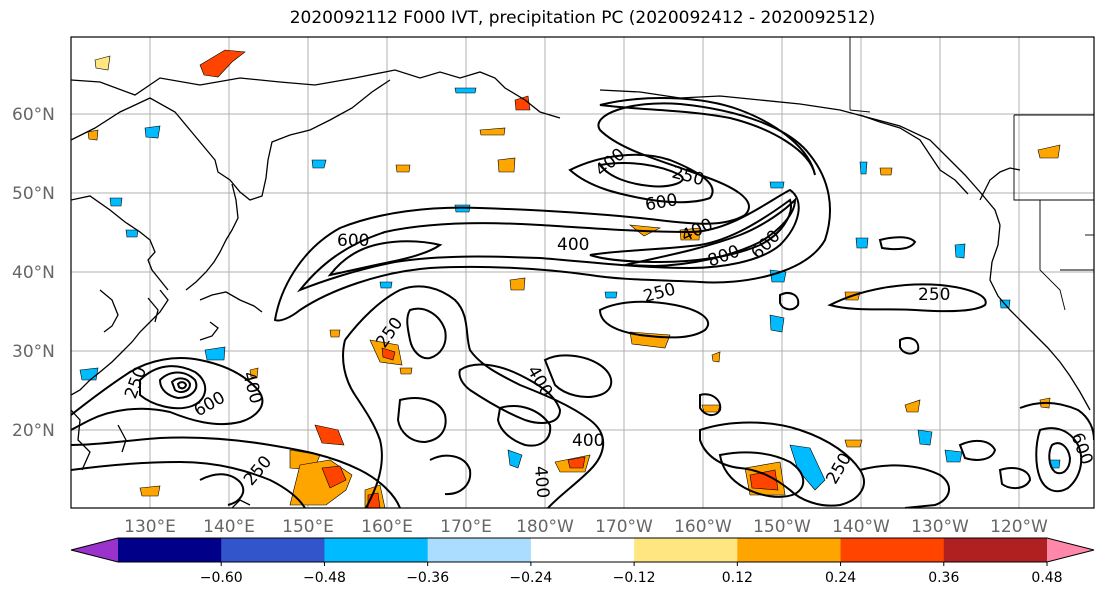 The height and width of the screenshot is (601, 1105). What do you see at coordinates (737, 578) in the screenshot?
I see `colorbar-tick-label: 0.12` at bounding box center [737, 578].